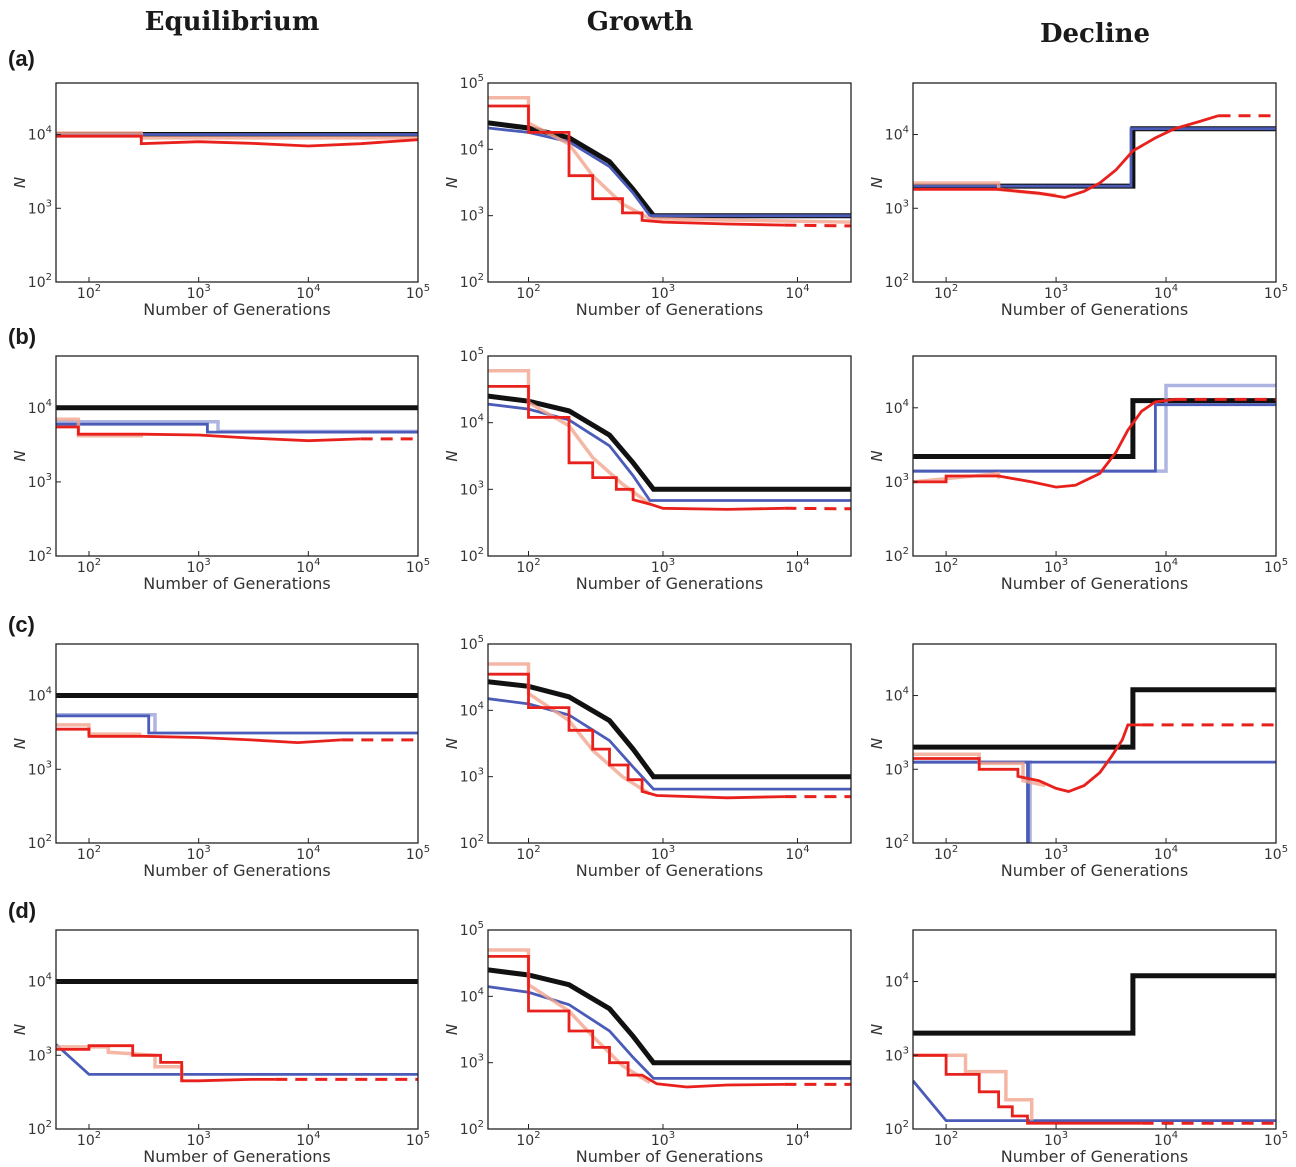 Image resolution: width=1296 pixels, height=1167 pixels. What do you see at coordinates (21, 624) in the screenshot?
I see `row-label-c: (c)` at bounding box center [21, 624].